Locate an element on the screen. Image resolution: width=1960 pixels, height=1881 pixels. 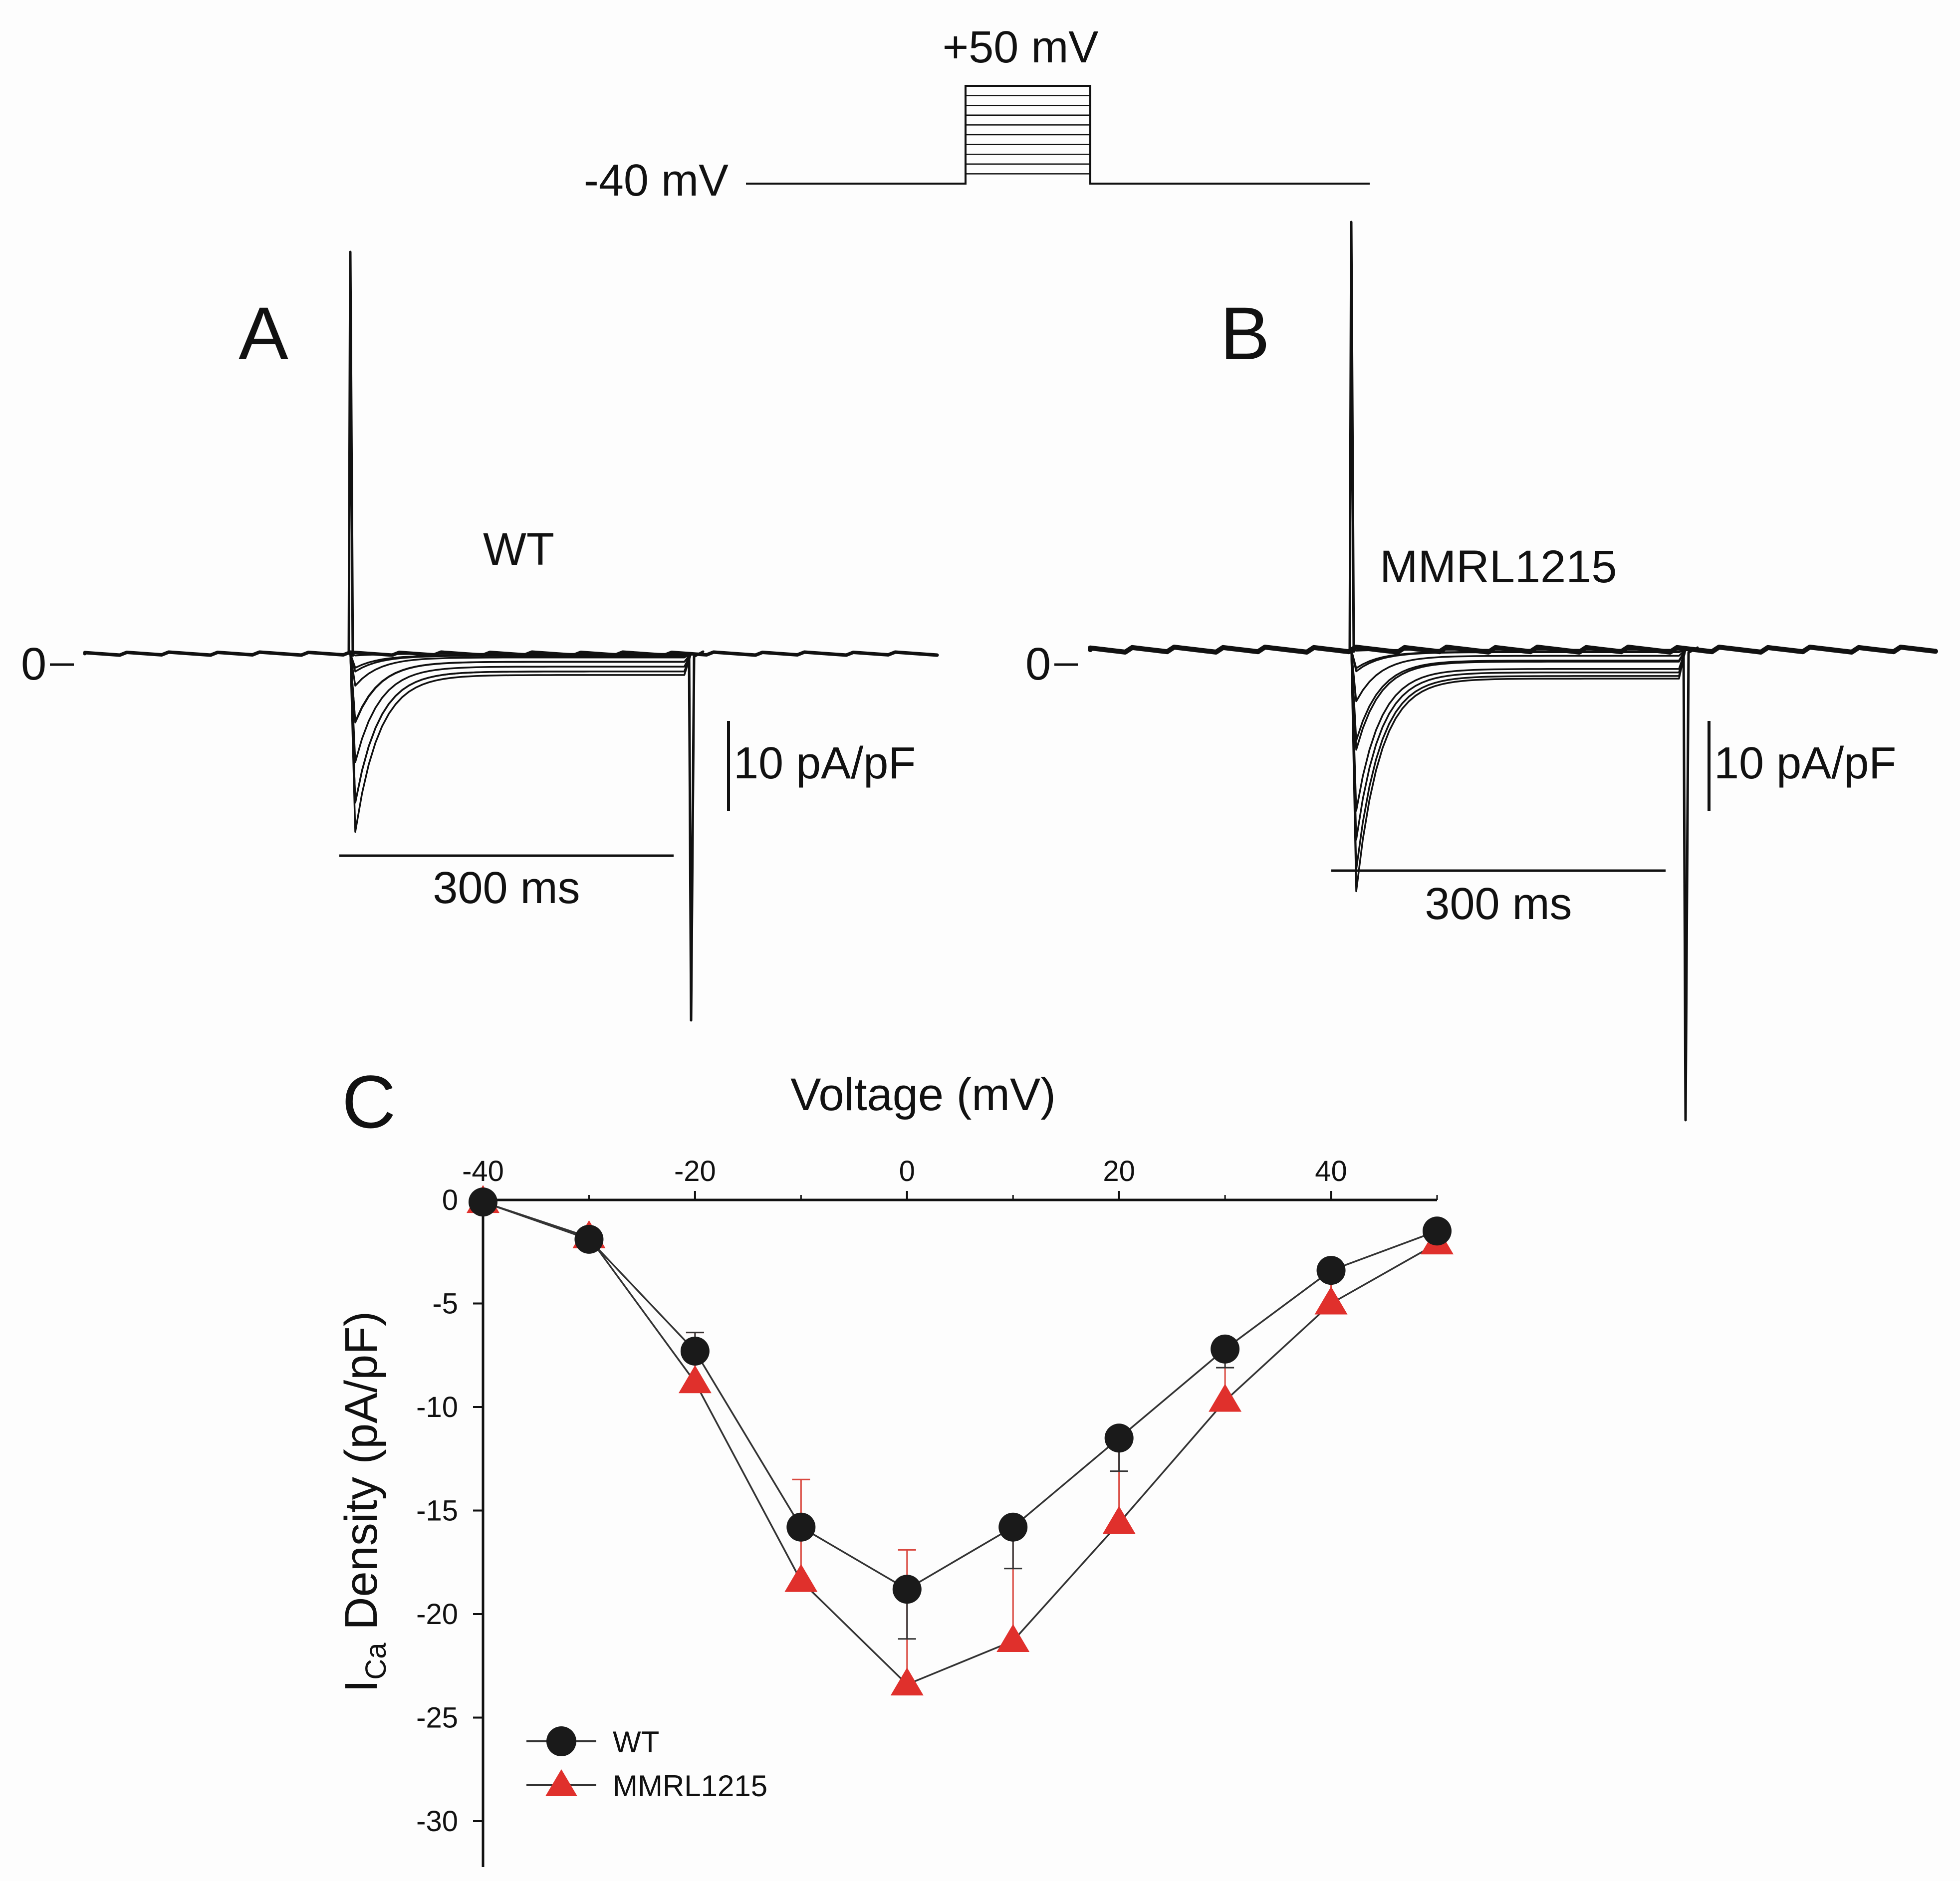
voltage-protocol: -40 mV +50 mV is located at coordinates (977, 114).